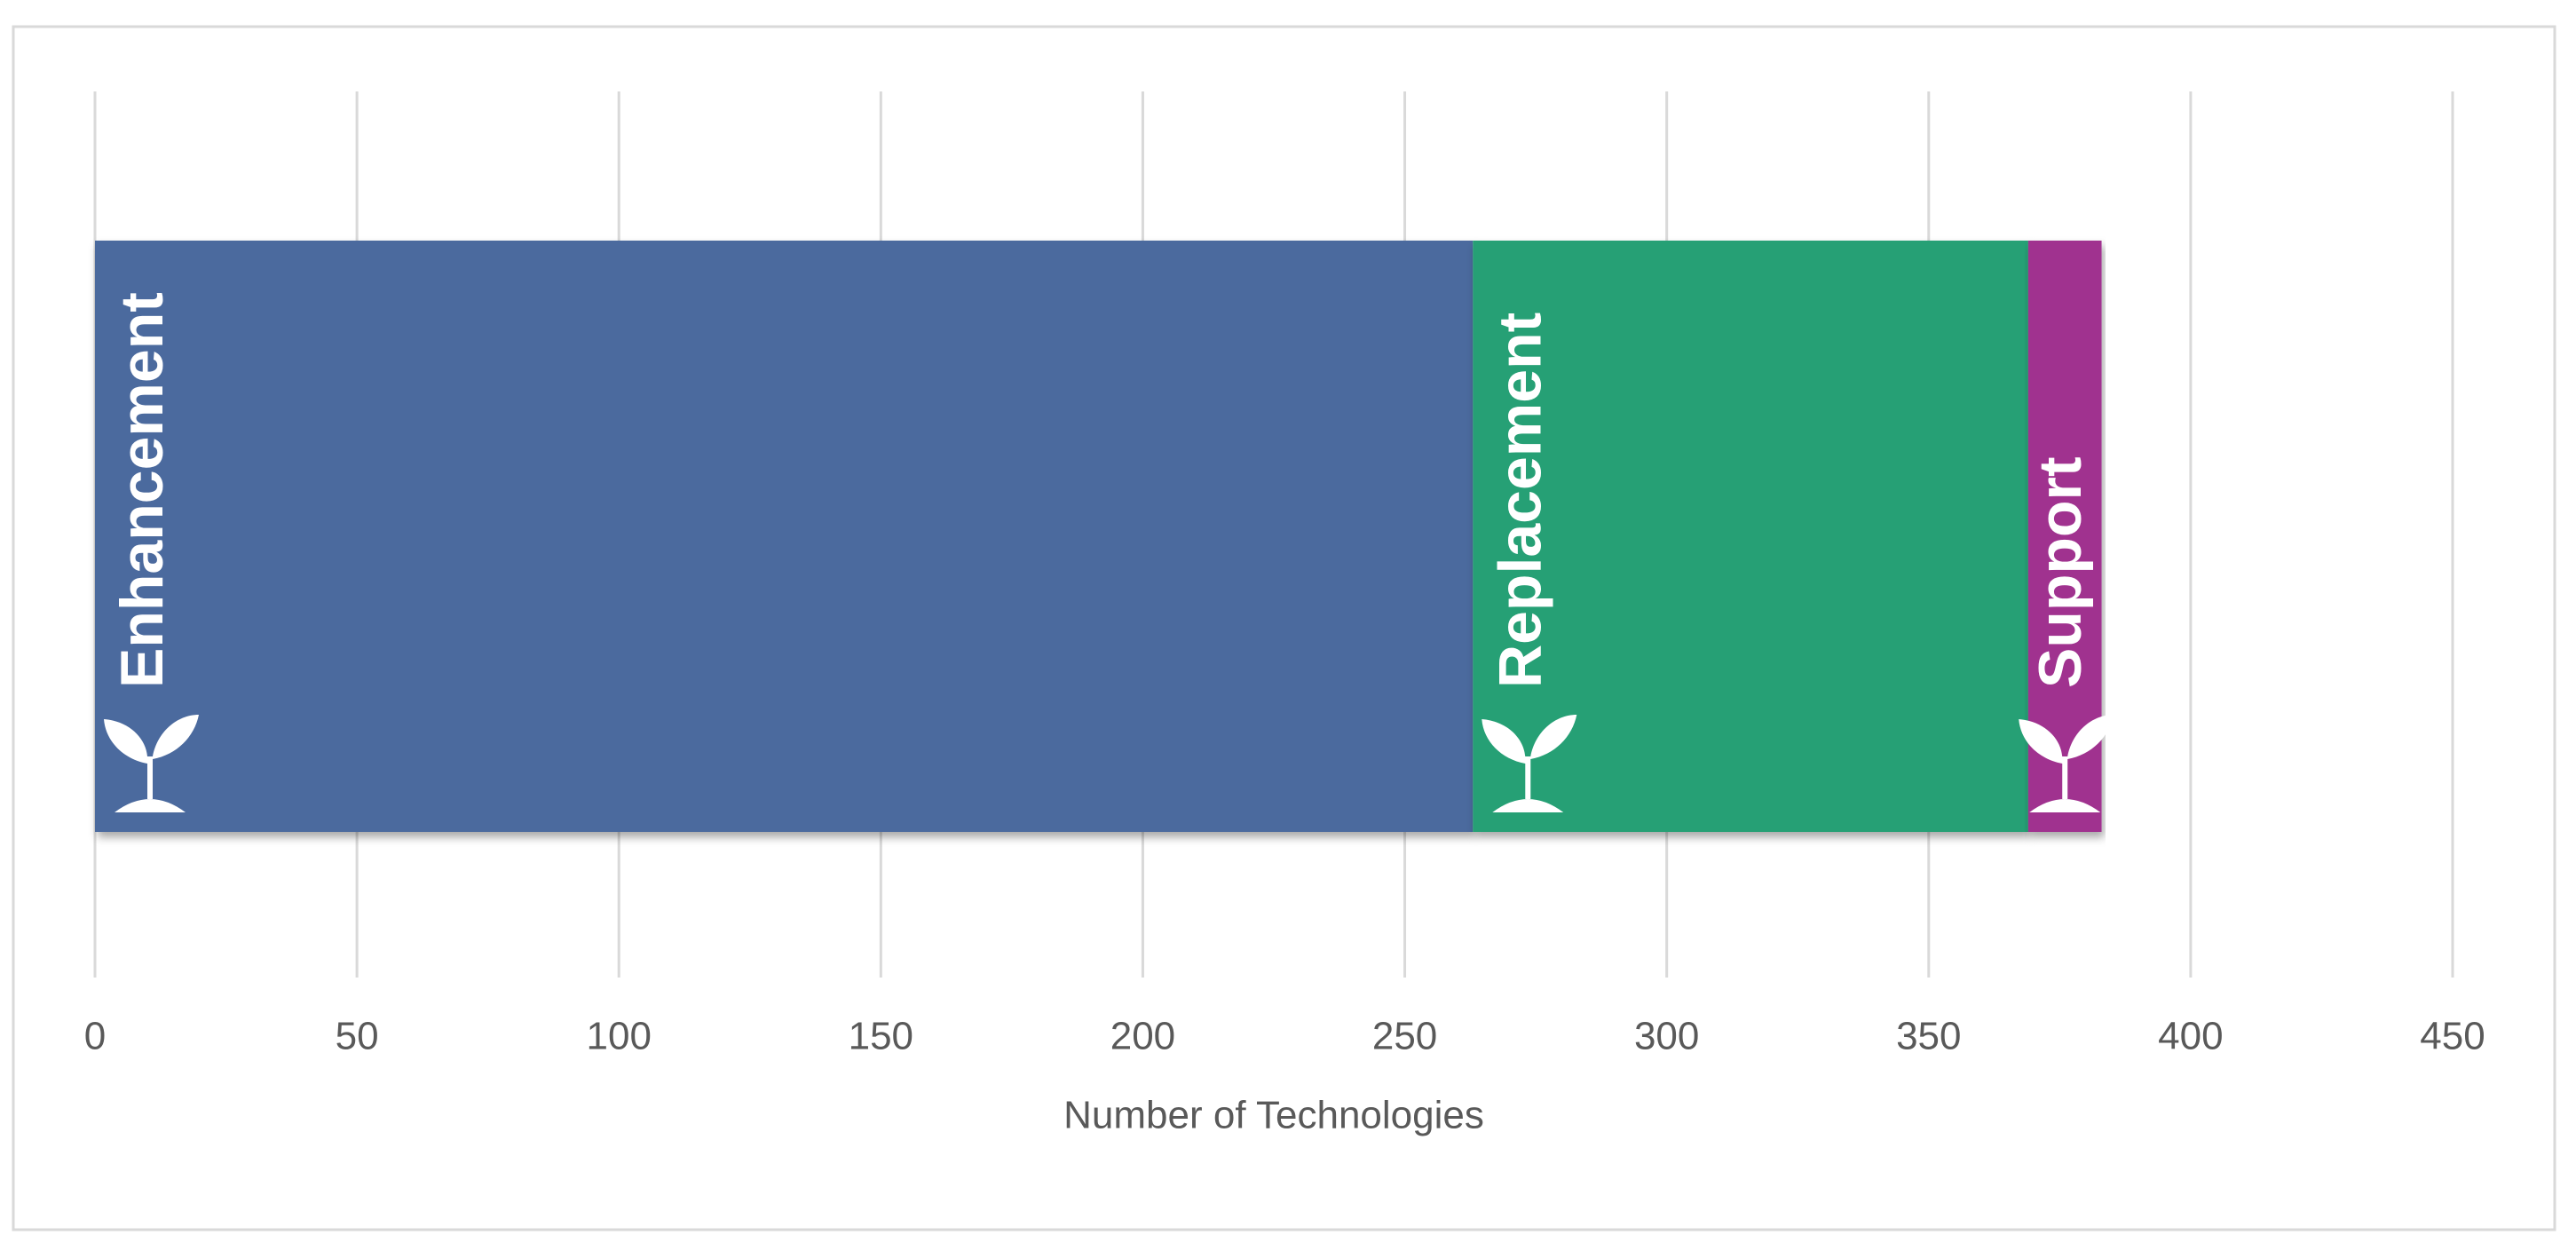 The height and width of the screenshot is (1243, 2576). Describe the element at coordinates (2452, 1036) in the screenshot. I see `x-tick-label: 450` at that location.